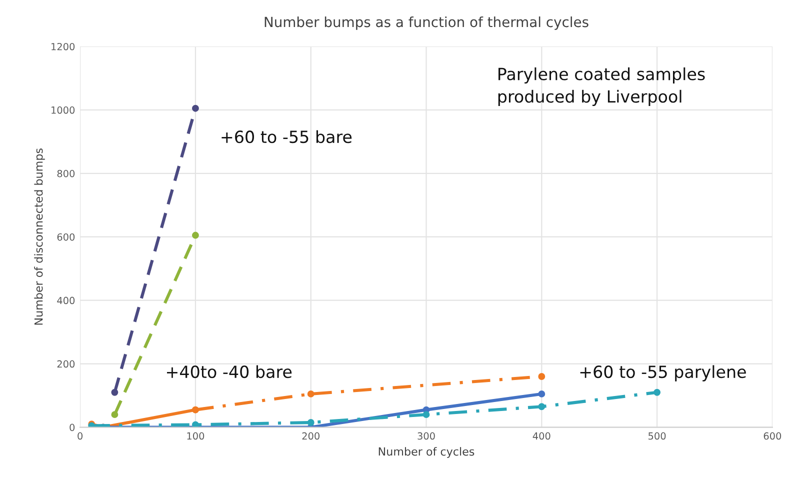 This screenshot has width=785, height=479. Describe the element at coordinates (195, 436) in the screenshot. I see `x-tick-label: 100` at that location.